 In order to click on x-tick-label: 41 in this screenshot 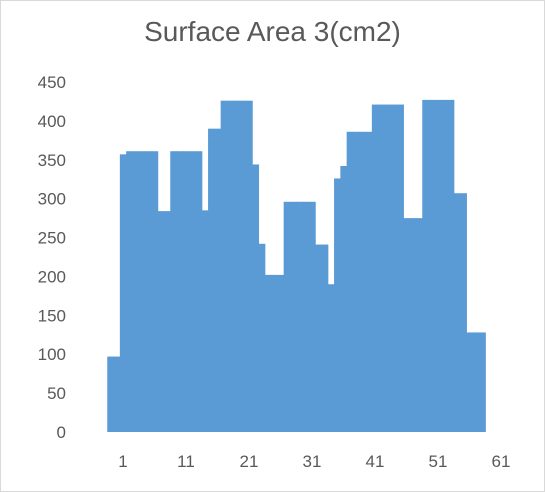, I will do `click(375, 461)`.